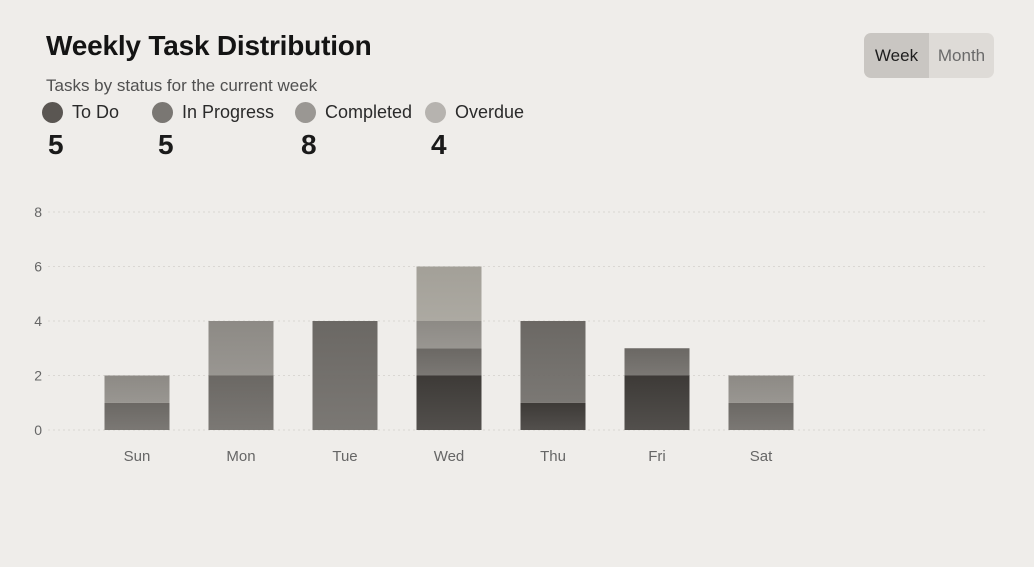 The image size is (1034, 567). Describe the element at coordinates (241, 403) in the screenshot. I see `bar-segment-in-progress-mon` at that location.